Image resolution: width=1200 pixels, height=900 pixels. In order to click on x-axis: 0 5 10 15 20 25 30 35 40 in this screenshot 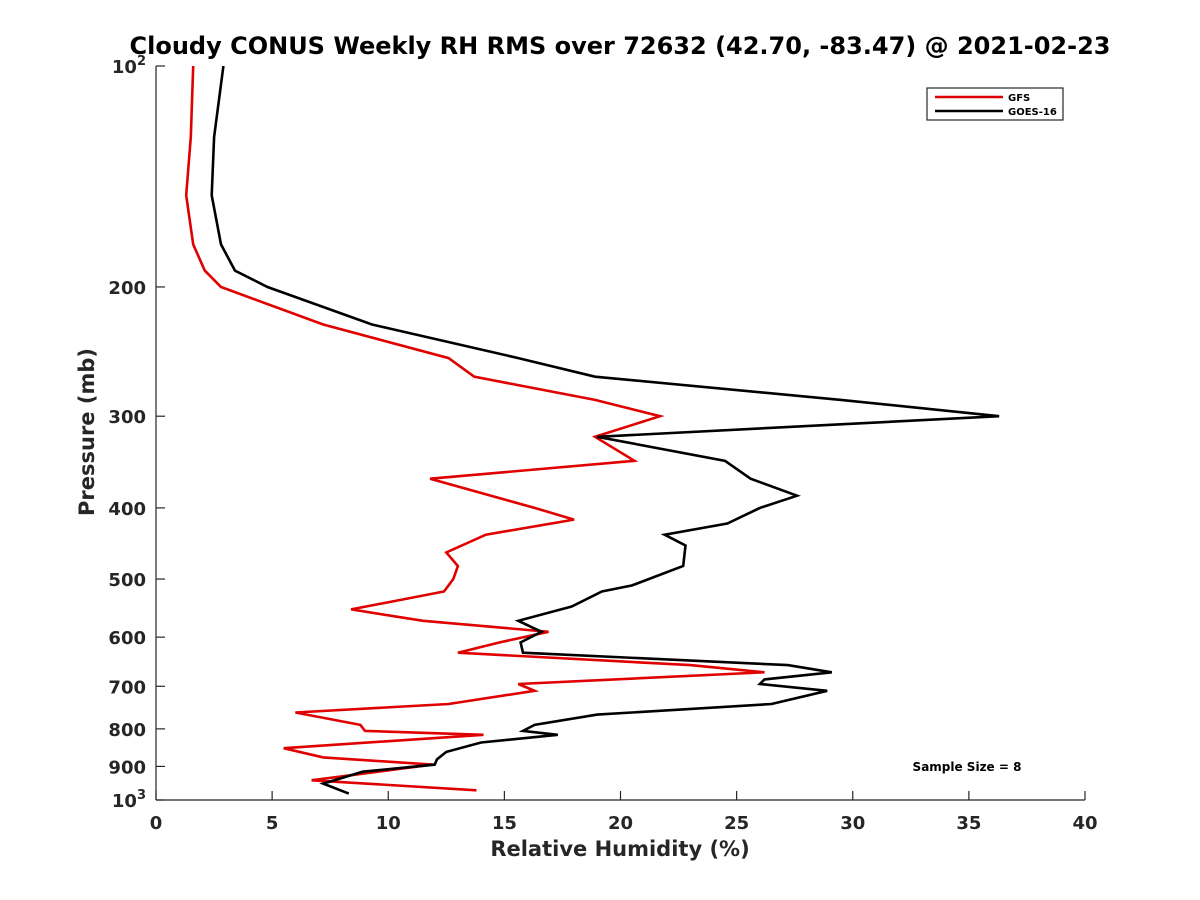, I will do `click(624, 812)`.